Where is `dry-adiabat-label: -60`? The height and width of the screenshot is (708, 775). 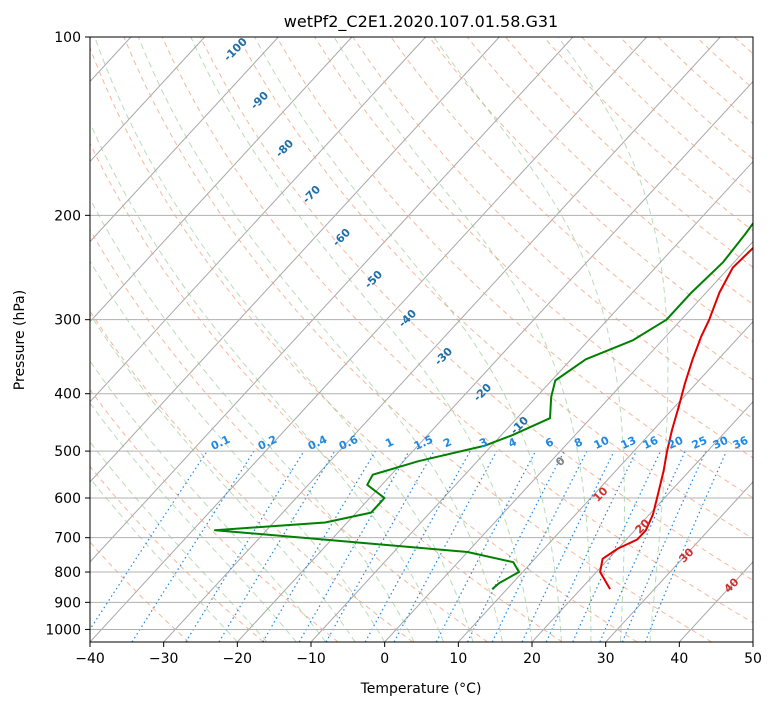 dry-adiabat-label: -60 is located at coordinates (341, 237).